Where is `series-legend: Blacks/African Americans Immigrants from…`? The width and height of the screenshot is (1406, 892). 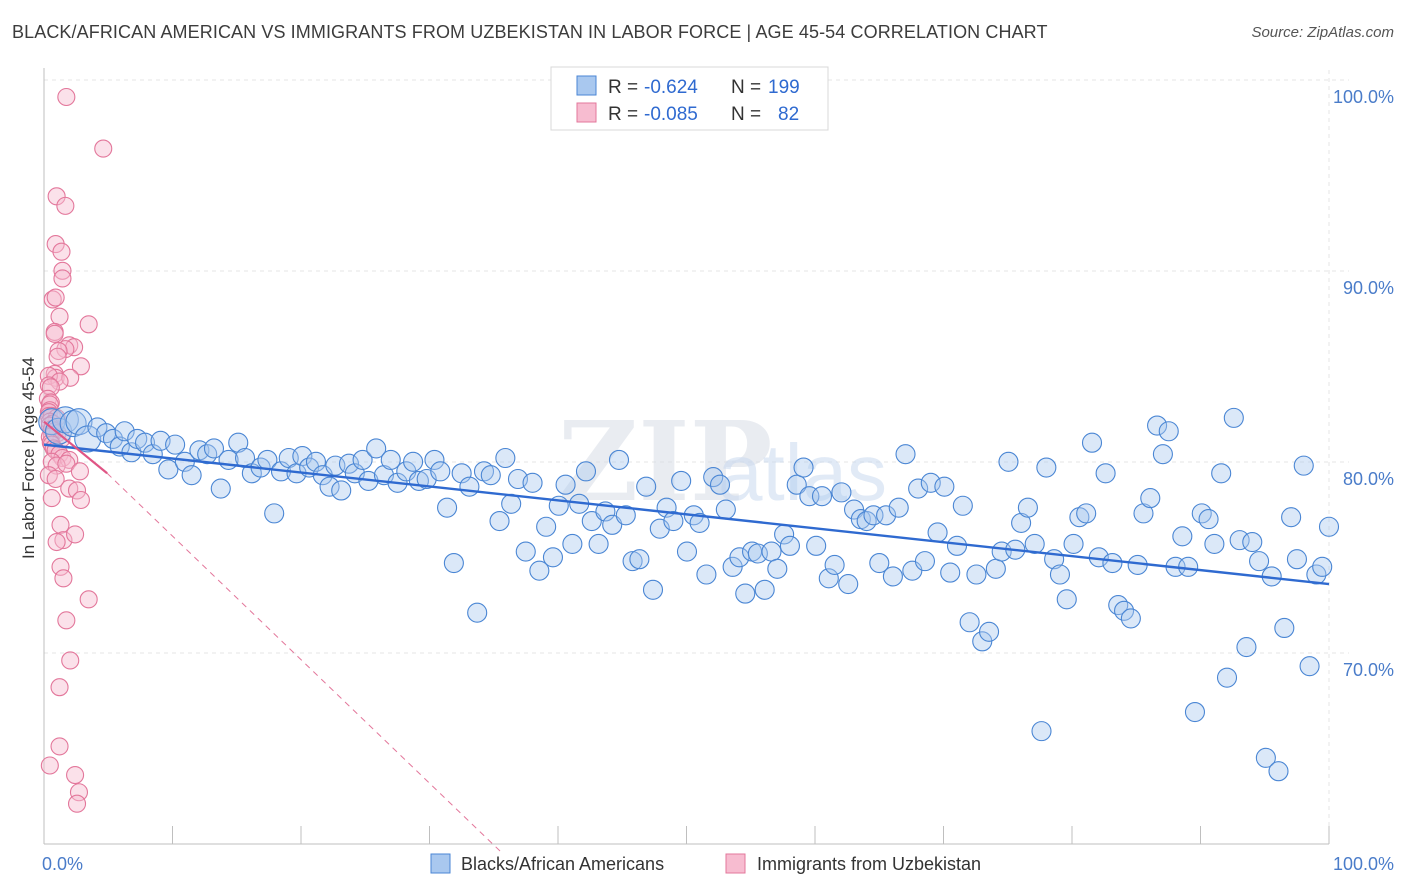
series-legend: Blacks/African Americans Immigrants from… is located at coordinates (705, 863).